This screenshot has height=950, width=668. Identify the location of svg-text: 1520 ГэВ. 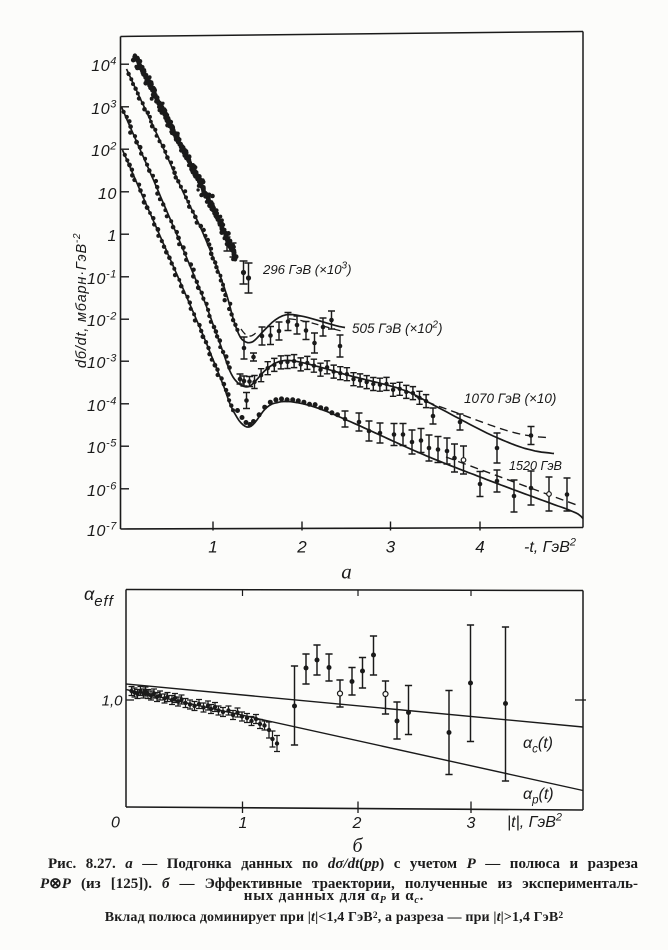
(535, 466).